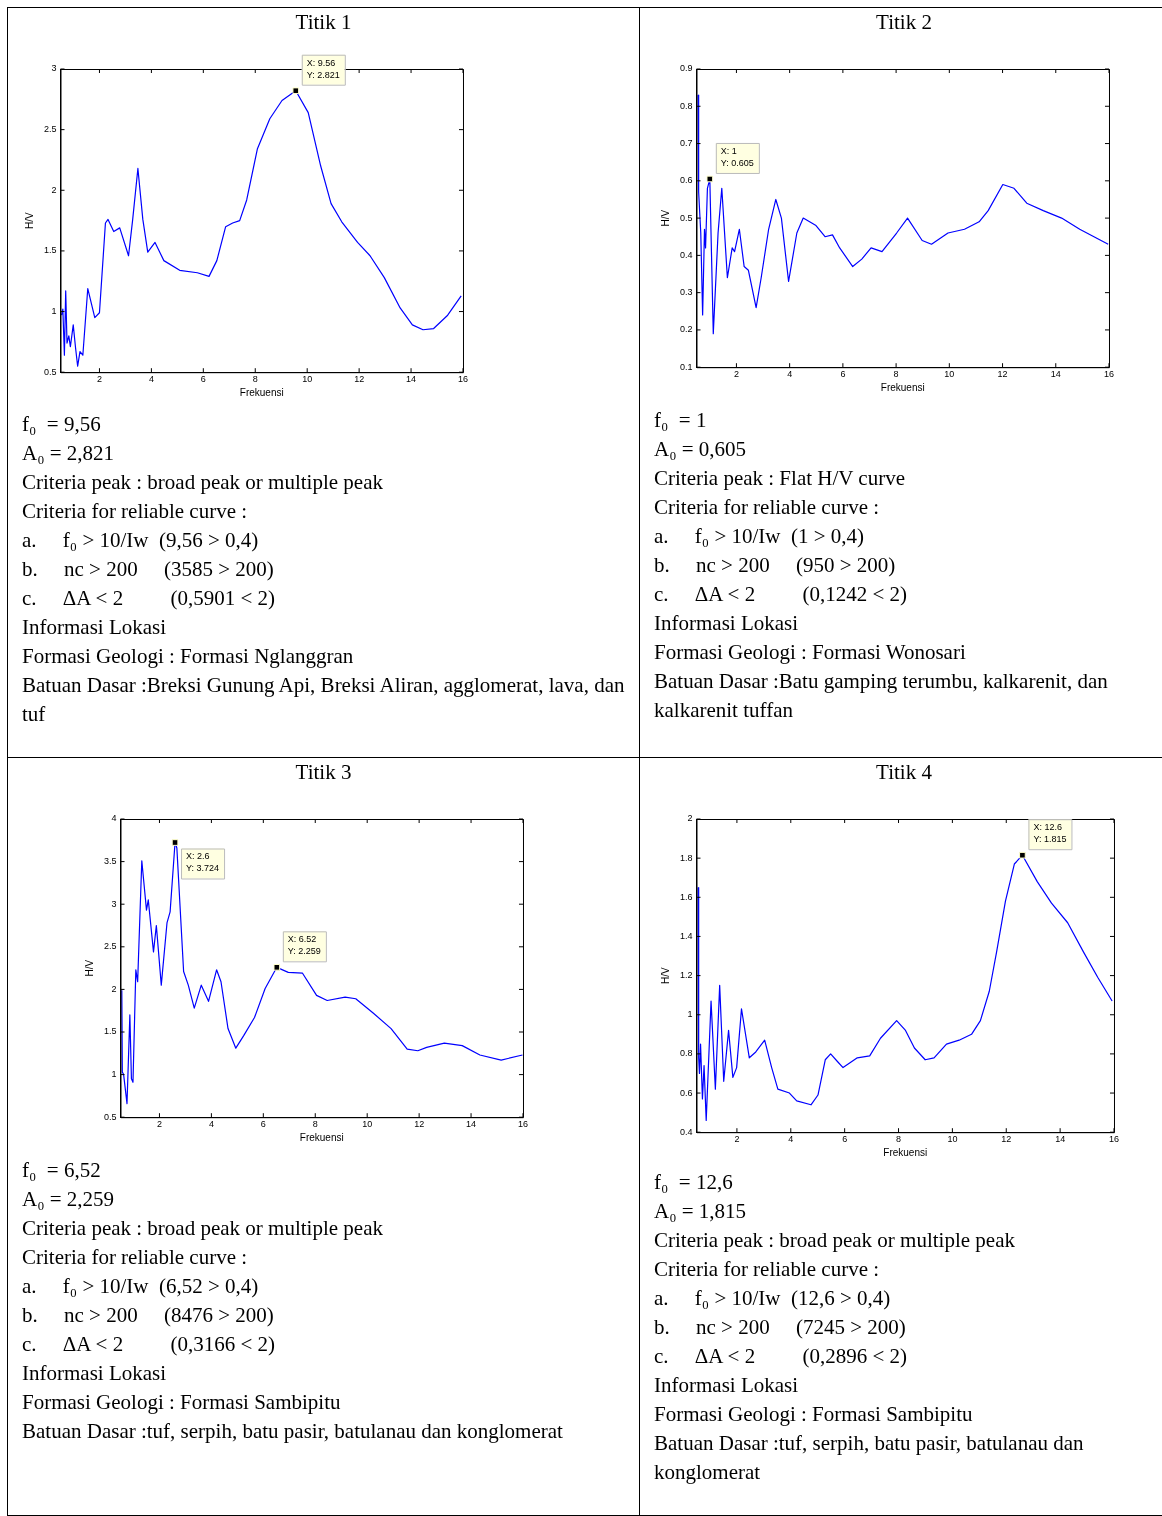 Image resolution: width=1162 pixels, height=1516 pixels. What do you see at coordinates (681, 420) in the screenshot?
I see `text: f₀ = 1` at bounding box center [681, 420].